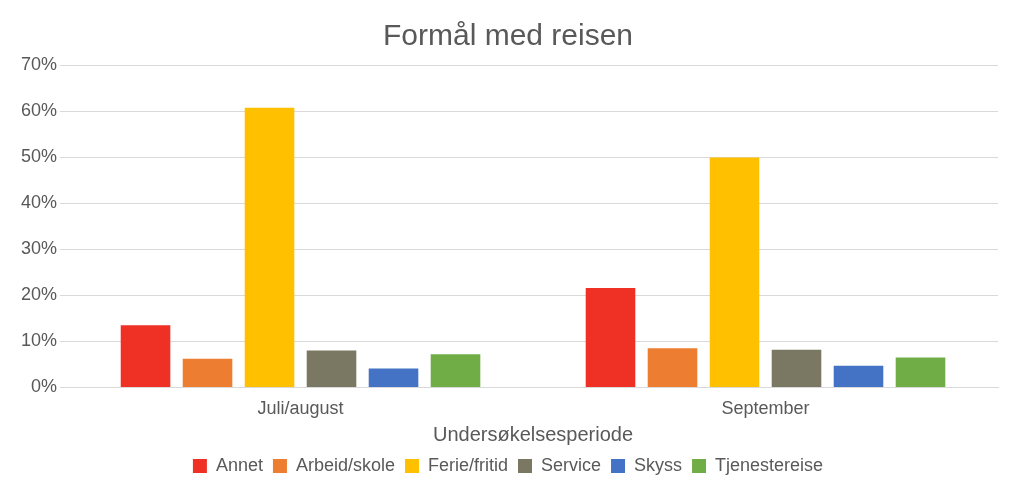 Image resolution: width=1015 pixels, height=493 pixels. I want to click on y-tick-label: 30%, so click(39, 248).